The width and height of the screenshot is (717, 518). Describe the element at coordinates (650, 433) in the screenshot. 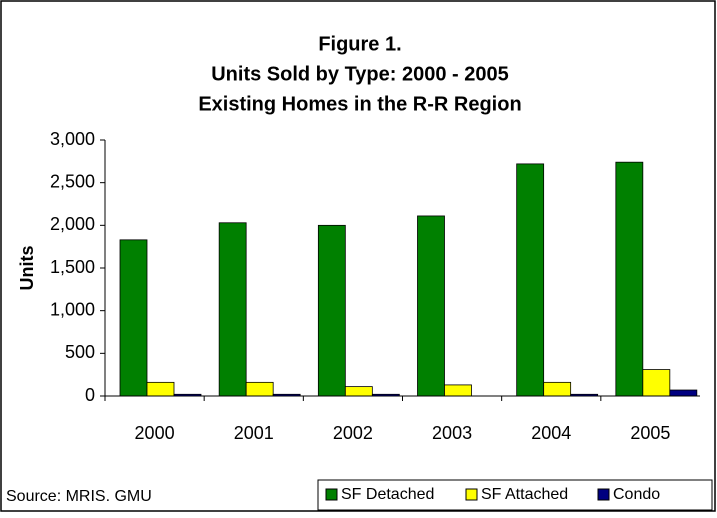

I see `x-tick-label: 2005` at that location.